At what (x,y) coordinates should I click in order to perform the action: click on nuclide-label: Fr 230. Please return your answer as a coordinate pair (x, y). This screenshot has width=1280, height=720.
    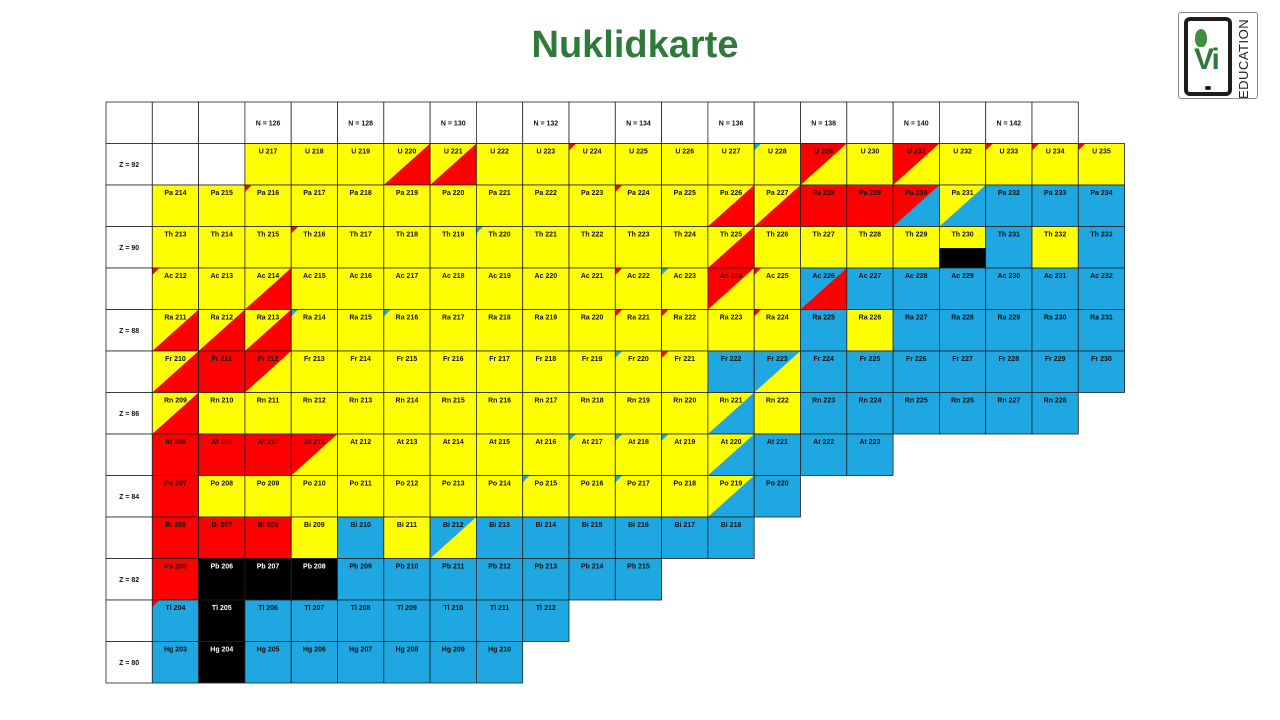
    Looking at the image, I should click on (1101, 359).